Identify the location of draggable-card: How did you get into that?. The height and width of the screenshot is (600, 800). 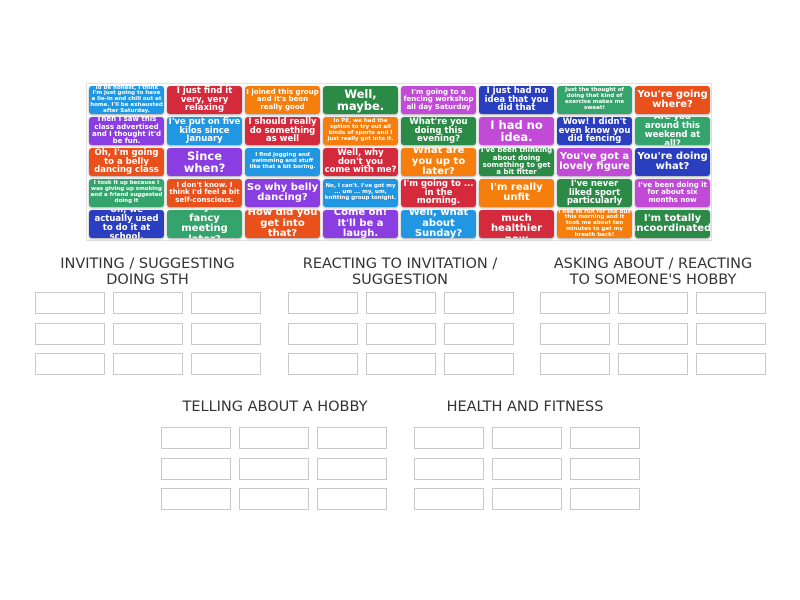
(282, 224).